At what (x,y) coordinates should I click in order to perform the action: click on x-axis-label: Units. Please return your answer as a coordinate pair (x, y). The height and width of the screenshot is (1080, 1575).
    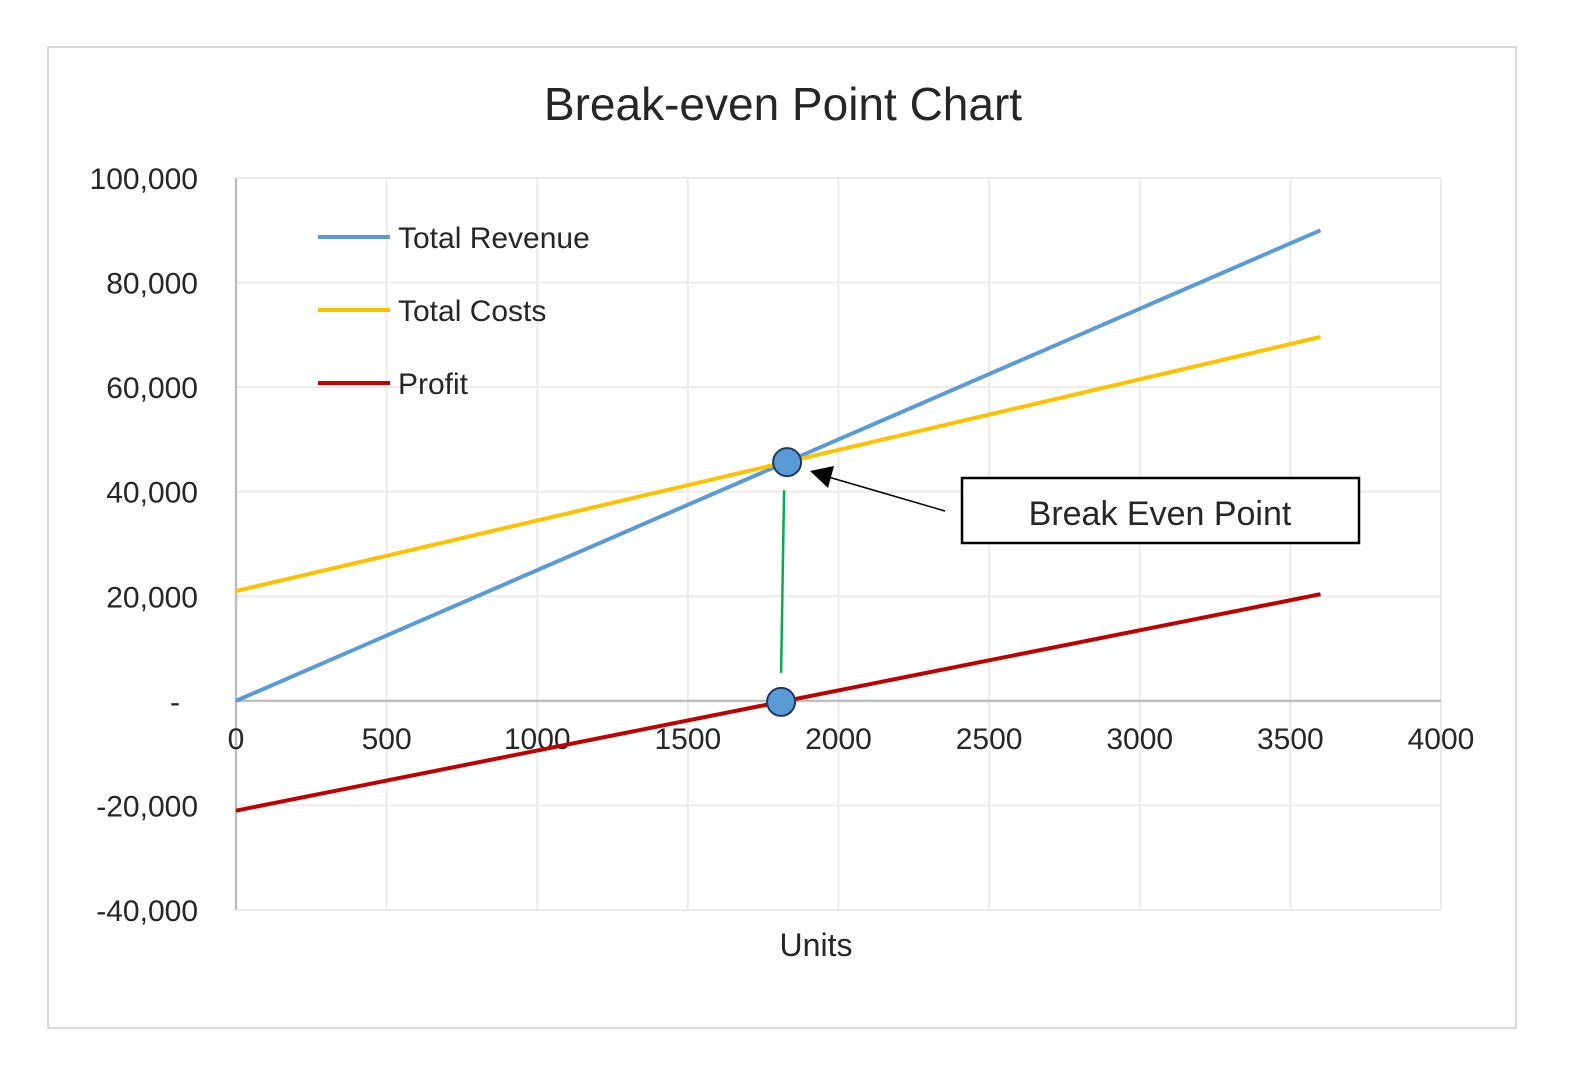
    Looking at the image, I should click on (816, 945).